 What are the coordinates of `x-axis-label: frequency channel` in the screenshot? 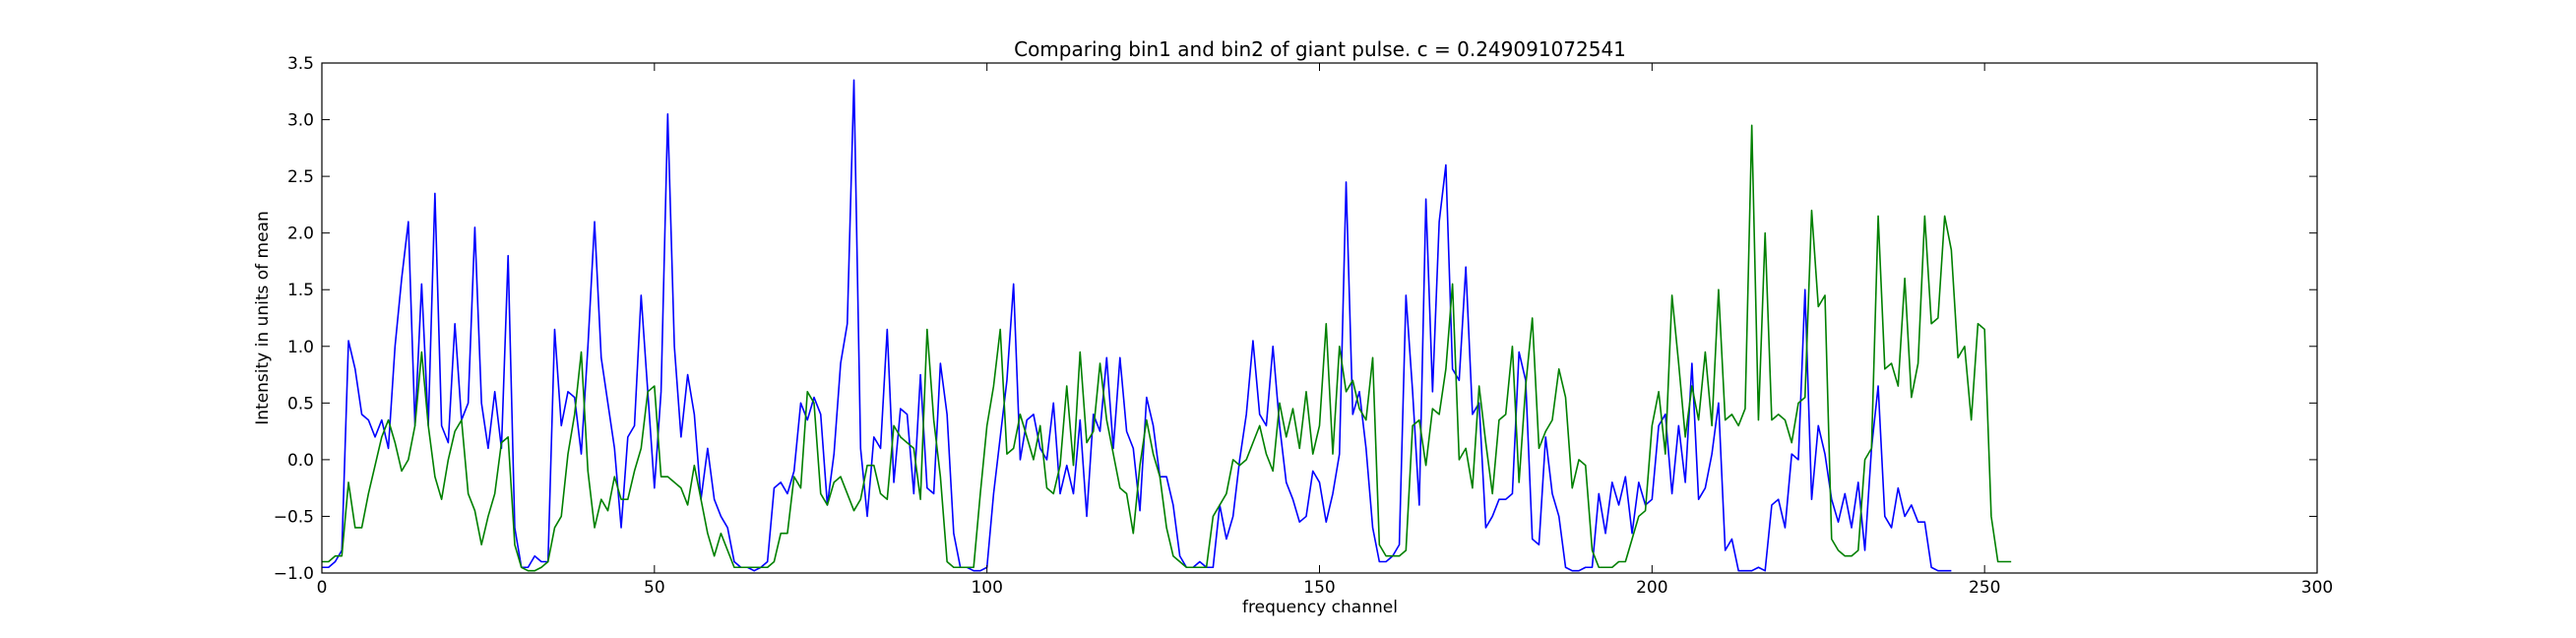 It's located at (1320, 607).